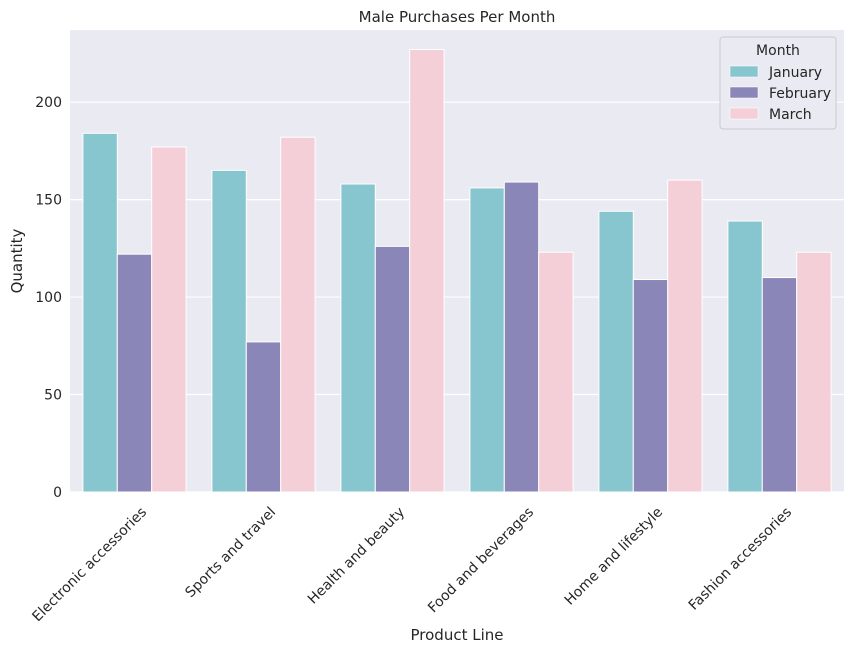  Describe the element at coordinates (89, 564) in the screenshot. I see `x-tick-label: Electronic accessories` at that location.